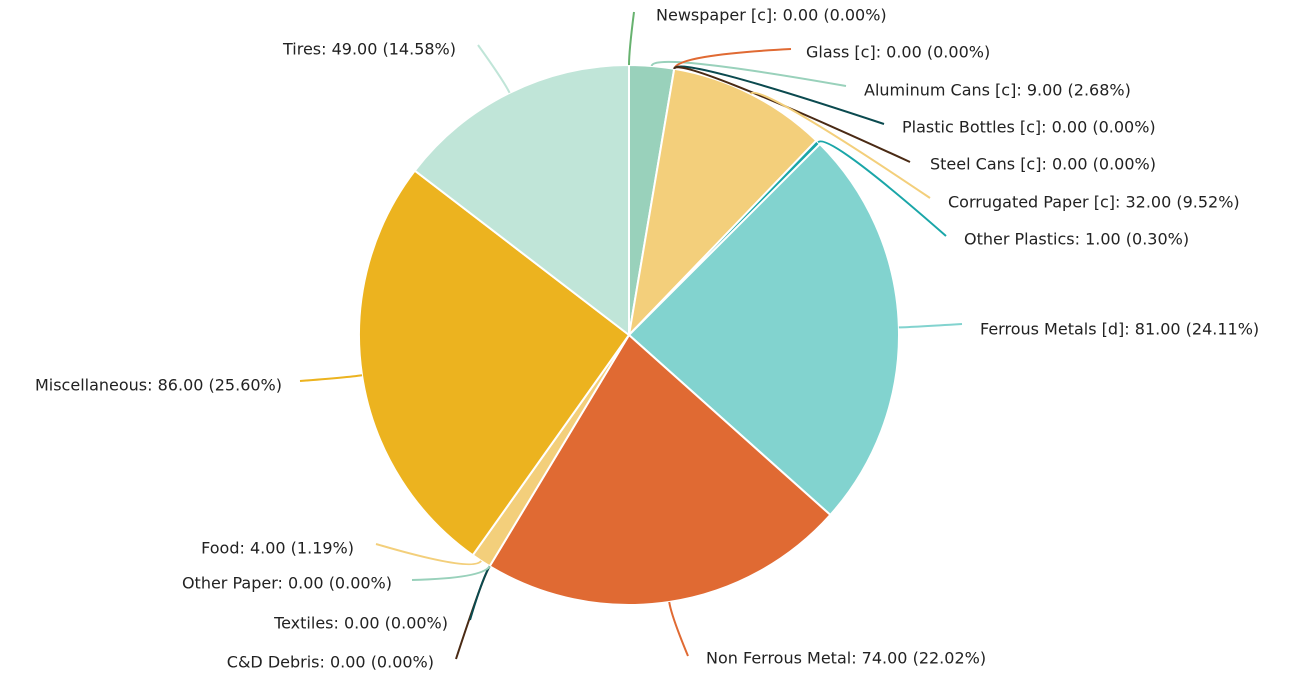  What do you see at coordinates (1094, 202) in the screenshot?
I see `label-corrugated-paper-c: Corrugated Paper [c]: 32.00 (9.52%)` at bounding box center [1094, 202].